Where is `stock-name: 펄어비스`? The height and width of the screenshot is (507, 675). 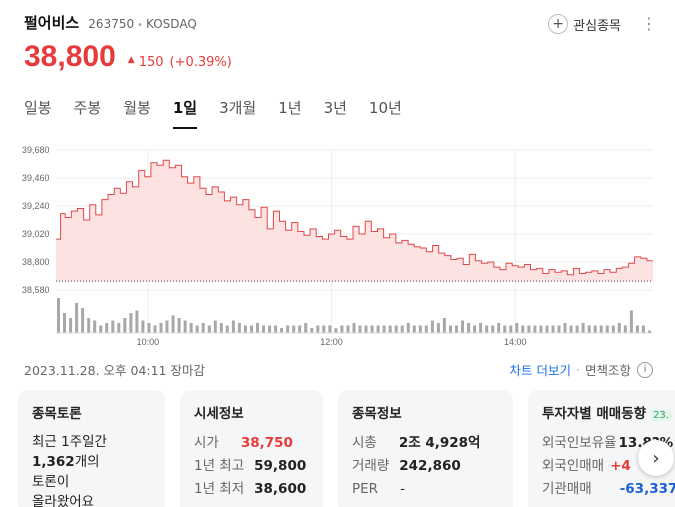
stock-name: 펄어비스 is located at coordinates (52, 23).